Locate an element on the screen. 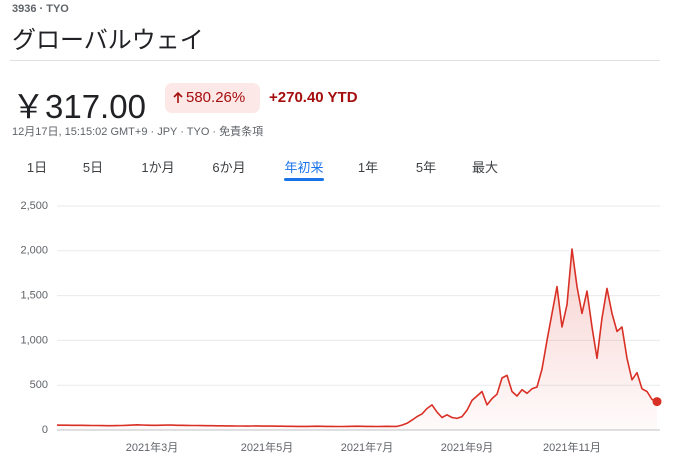 This screenshot has width=673, height=463. change-absolute: +270.40 YTD is located at coordinates (313, 97).